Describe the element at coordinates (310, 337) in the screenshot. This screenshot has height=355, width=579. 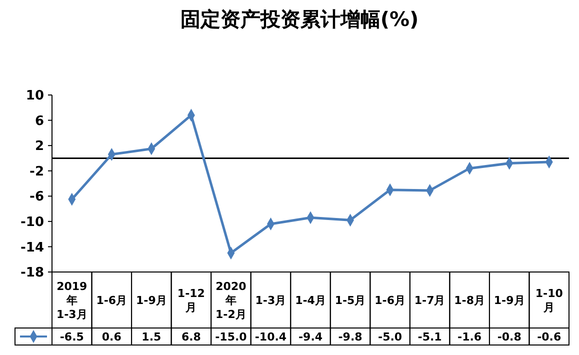
I see `data-label: -9.4` at that location.